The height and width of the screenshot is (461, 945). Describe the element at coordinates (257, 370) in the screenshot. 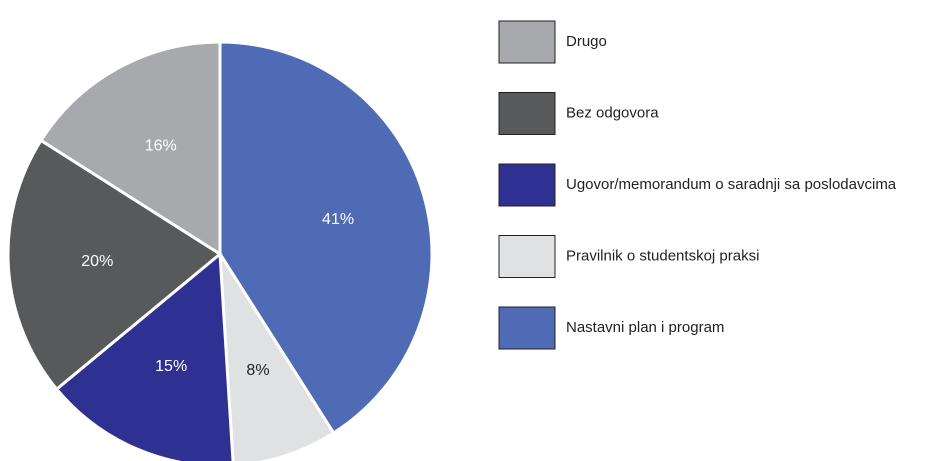

I see `slice-label: 8%` at that location.